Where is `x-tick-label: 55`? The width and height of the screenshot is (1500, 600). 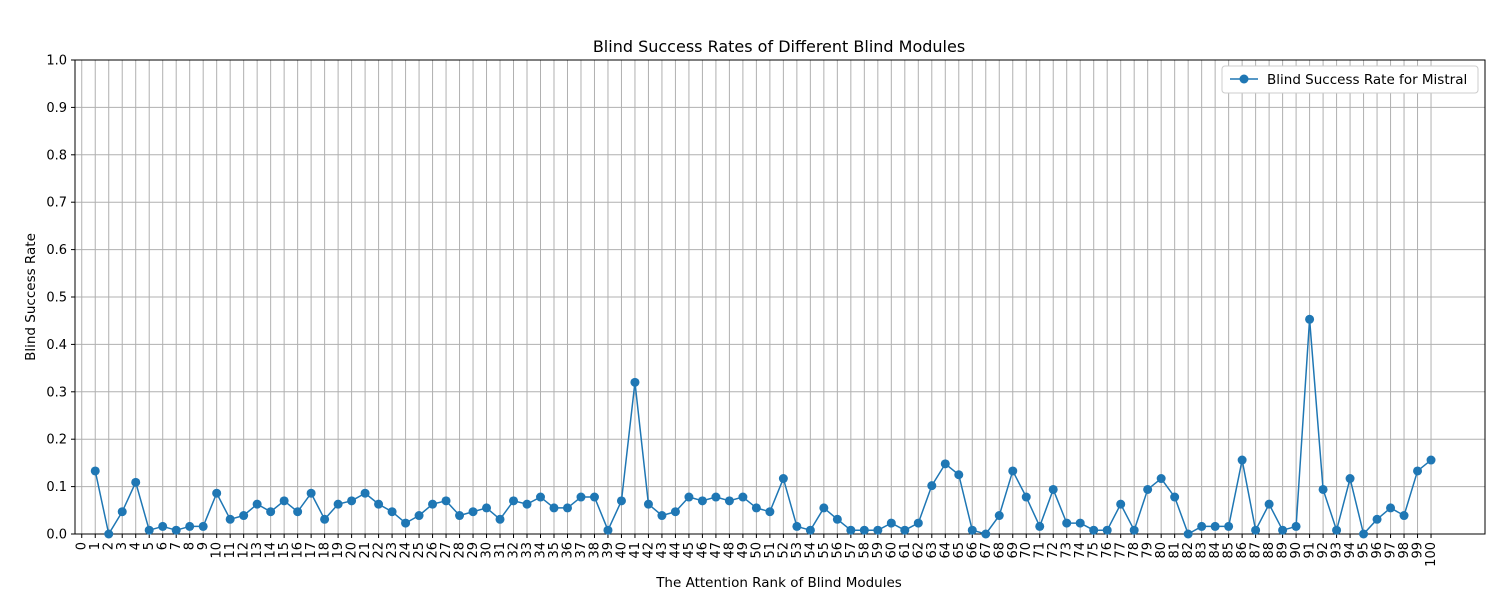 x-tick-label: 55 is located at coordinates (824, 550).